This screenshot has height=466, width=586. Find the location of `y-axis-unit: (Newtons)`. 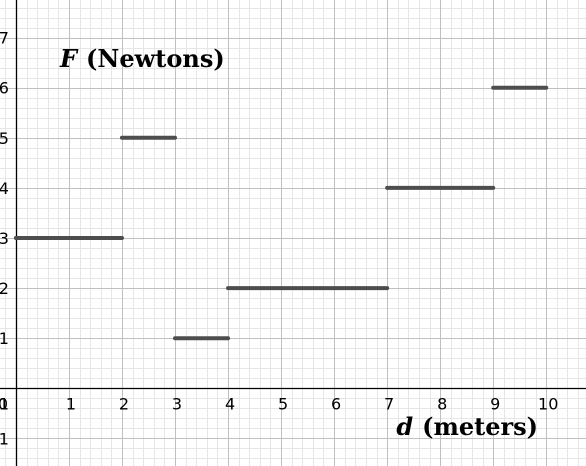

y-axis-unit: (Newtons) is located at coordinates (155, 58).